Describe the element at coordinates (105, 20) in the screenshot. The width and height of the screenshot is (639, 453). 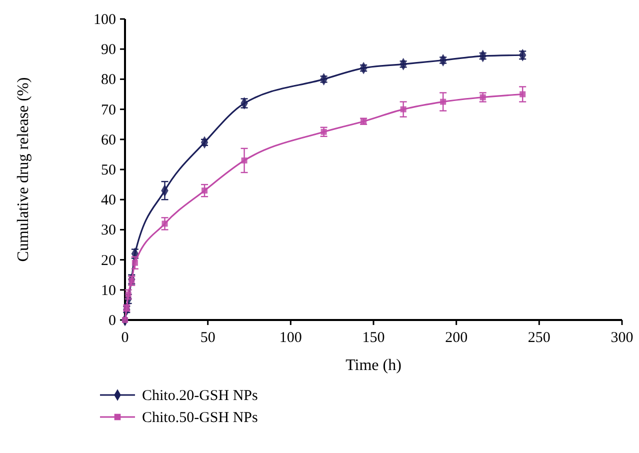
I see `y-tick-label: 100` at that location.